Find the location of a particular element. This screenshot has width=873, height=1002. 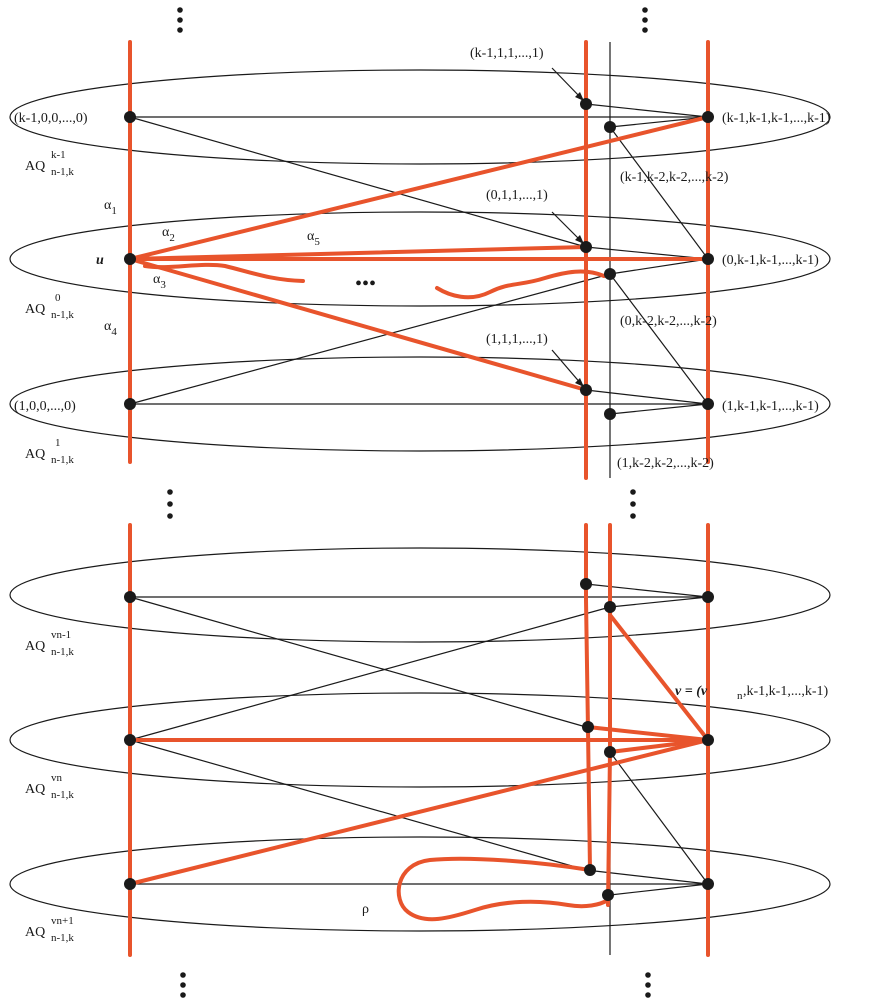

node-vn-mid is located at coordinates (588, 727).